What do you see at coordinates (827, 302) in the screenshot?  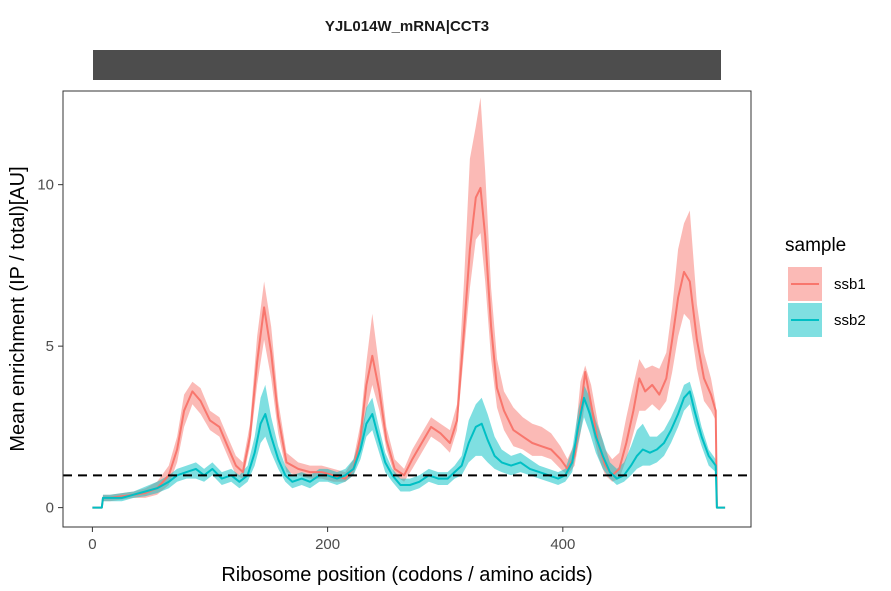 I see `legend-keys: ssb1 ssb2` at bounding box center [827, 302].